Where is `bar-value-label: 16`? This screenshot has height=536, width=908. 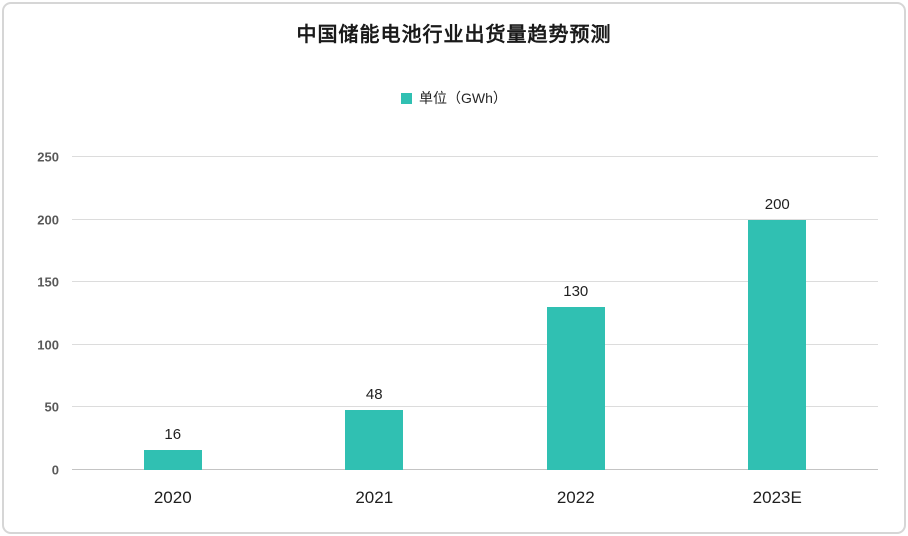
bar-value-label: 16 is located at coordinates (173, 434).